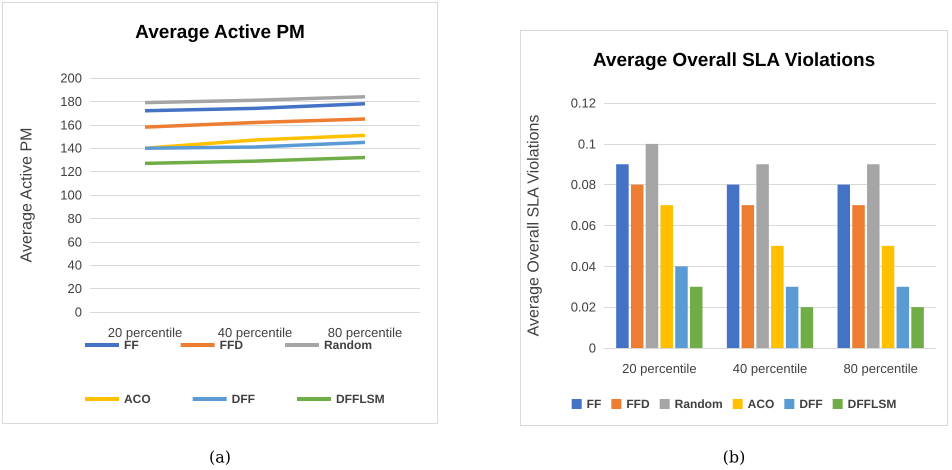 This screenshot has width=952, height=470. Describe the element at coordinates (583, 307) in the screenshot. I see `y-tick-label: 0.02` at that location.